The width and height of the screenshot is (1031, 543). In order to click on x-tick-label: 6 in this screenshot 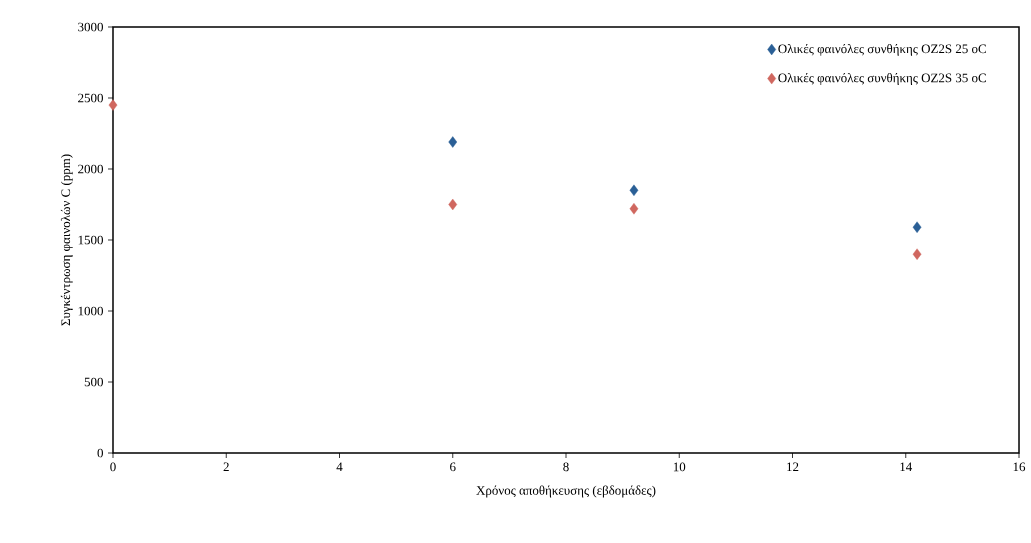, I will do `click(453, 467)`.